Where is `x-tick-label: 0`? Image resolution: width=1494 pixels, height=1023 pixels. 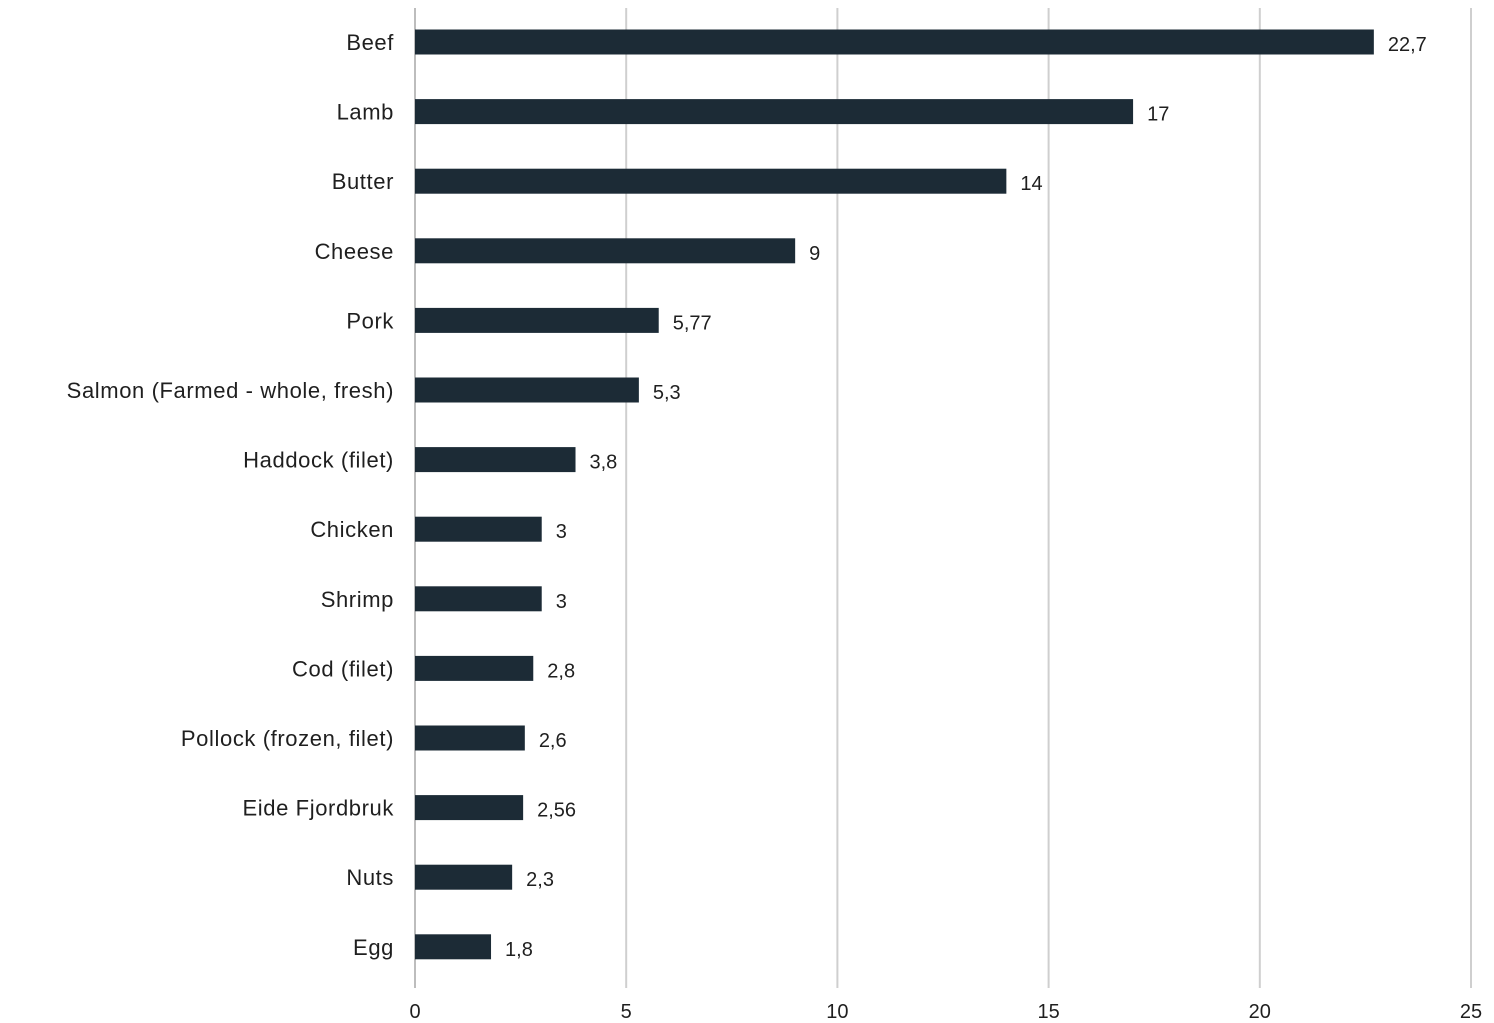 x-tick-label: 0 is located at coordinates (414, 1012).